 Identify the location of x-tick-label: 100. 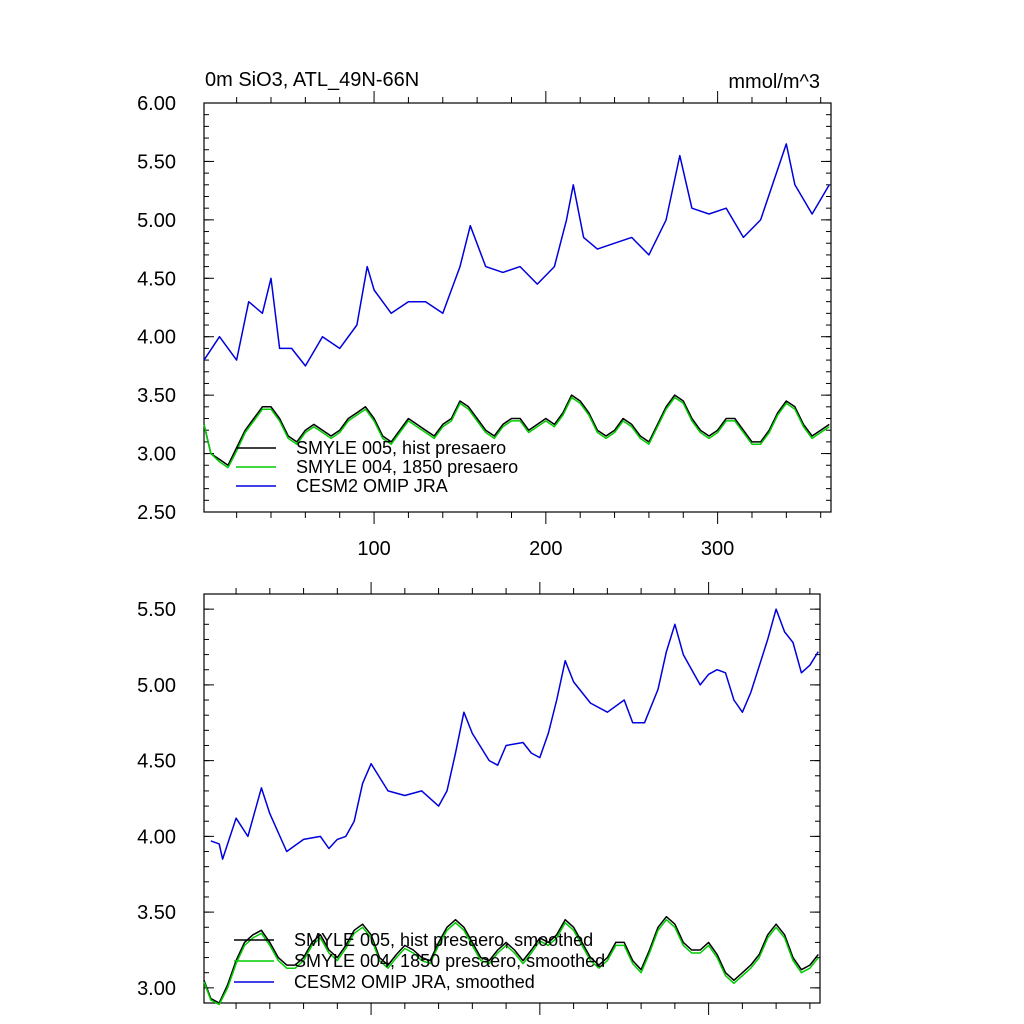
(373, 549).